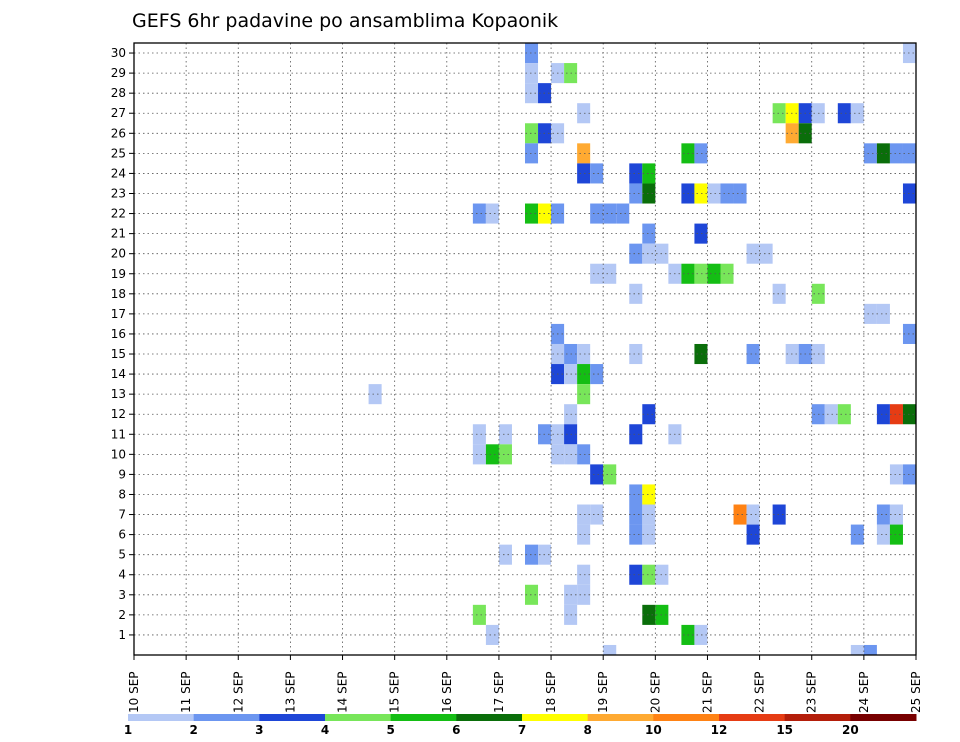  I want to click on y-tick-label: 25, so click(118, 153).